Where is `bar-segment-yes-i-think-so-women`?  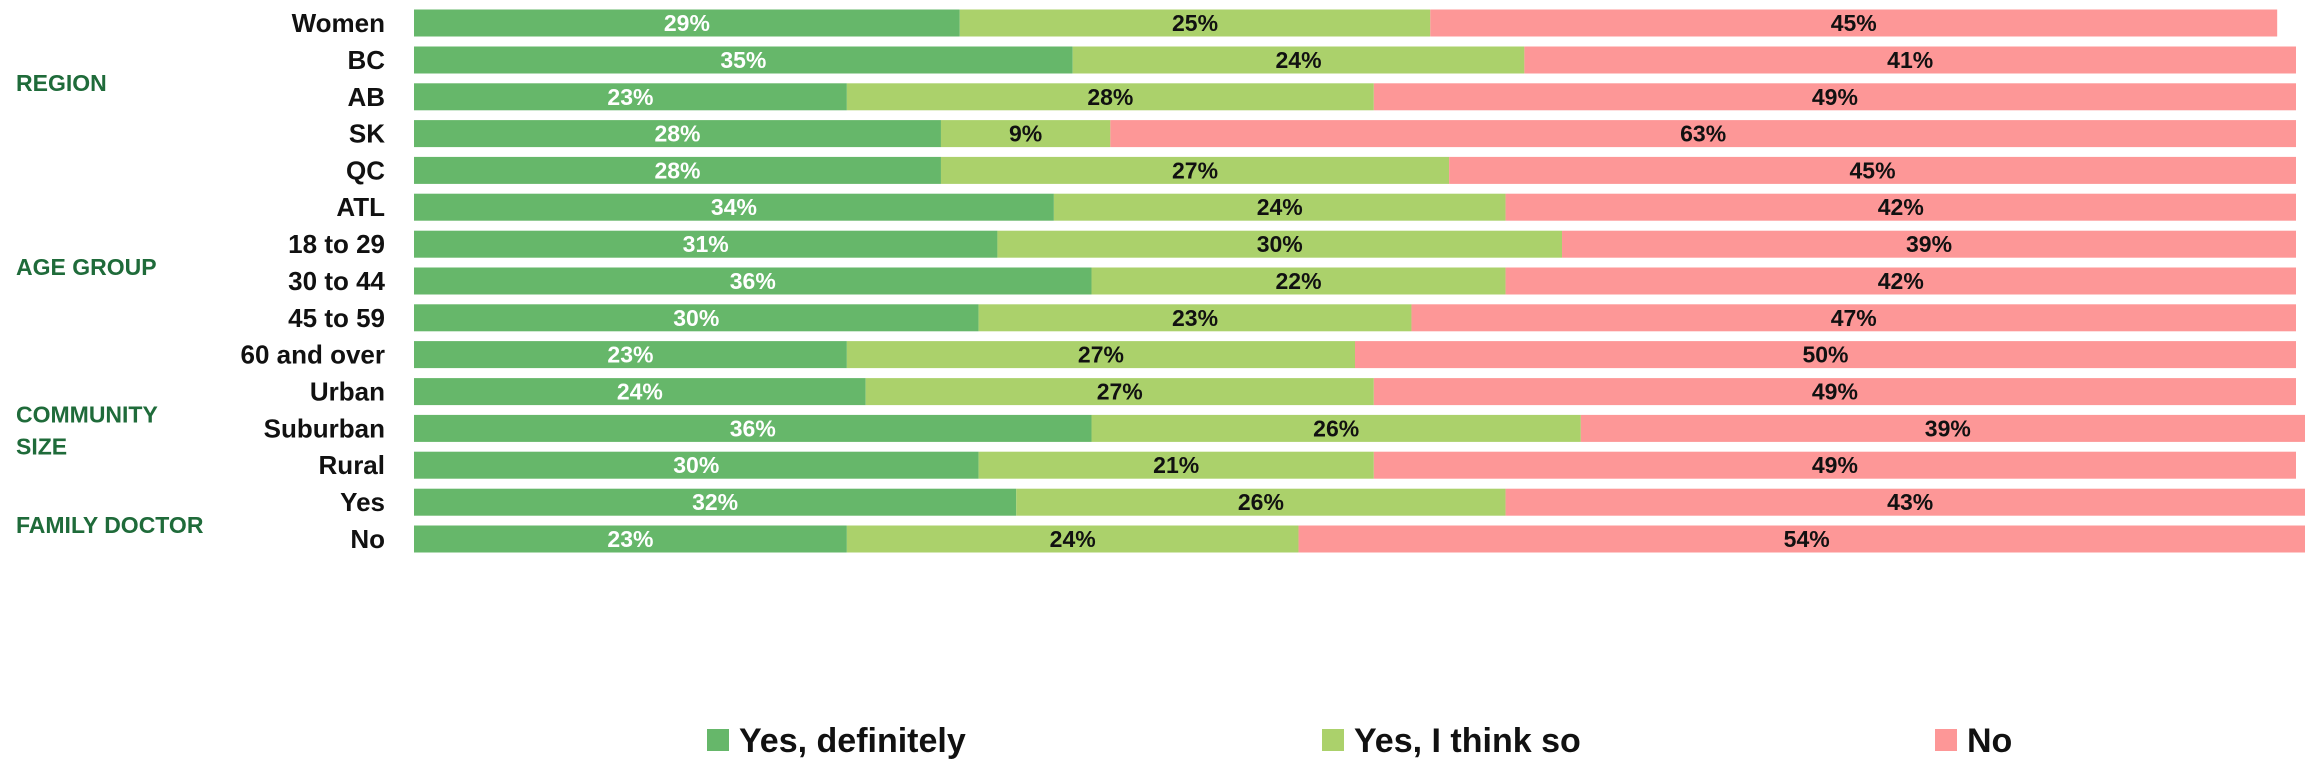 bar-segment-yes-i-think-so-women is located at coordinates (1195, 23).